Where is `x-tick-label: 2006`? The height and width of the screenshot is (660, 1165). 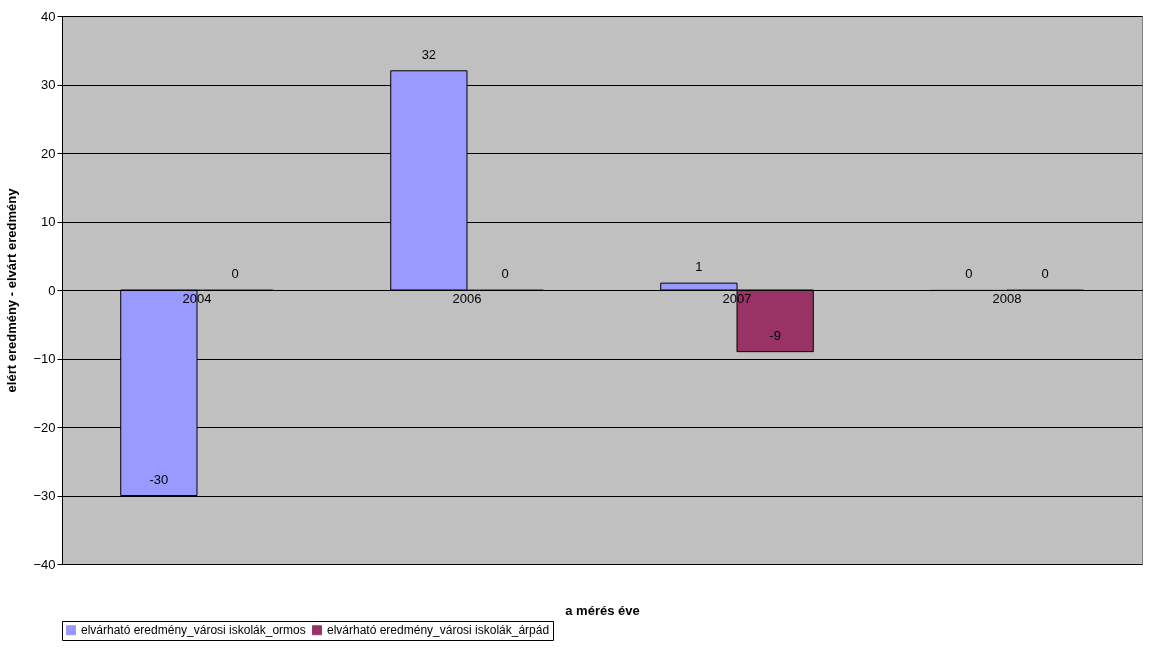
x-tick-label: 2006 is located at coordinates (467, 298).